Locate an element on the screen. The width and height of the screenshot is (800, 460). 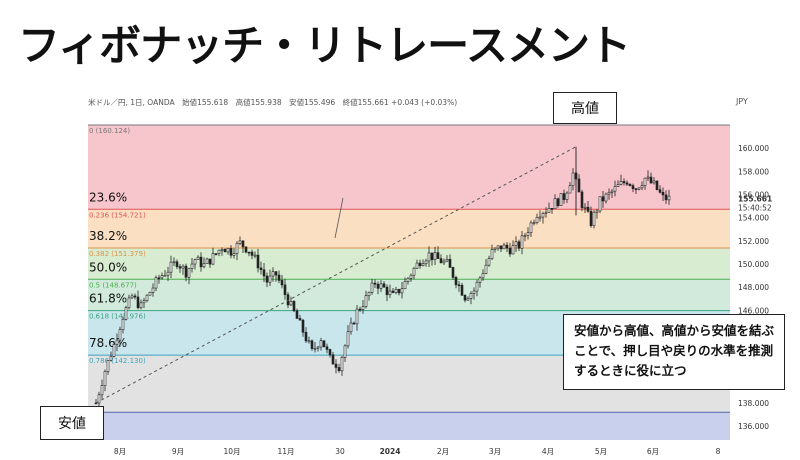
fib-price-label: 0 (160.124) is located at coordinates (109, 131).